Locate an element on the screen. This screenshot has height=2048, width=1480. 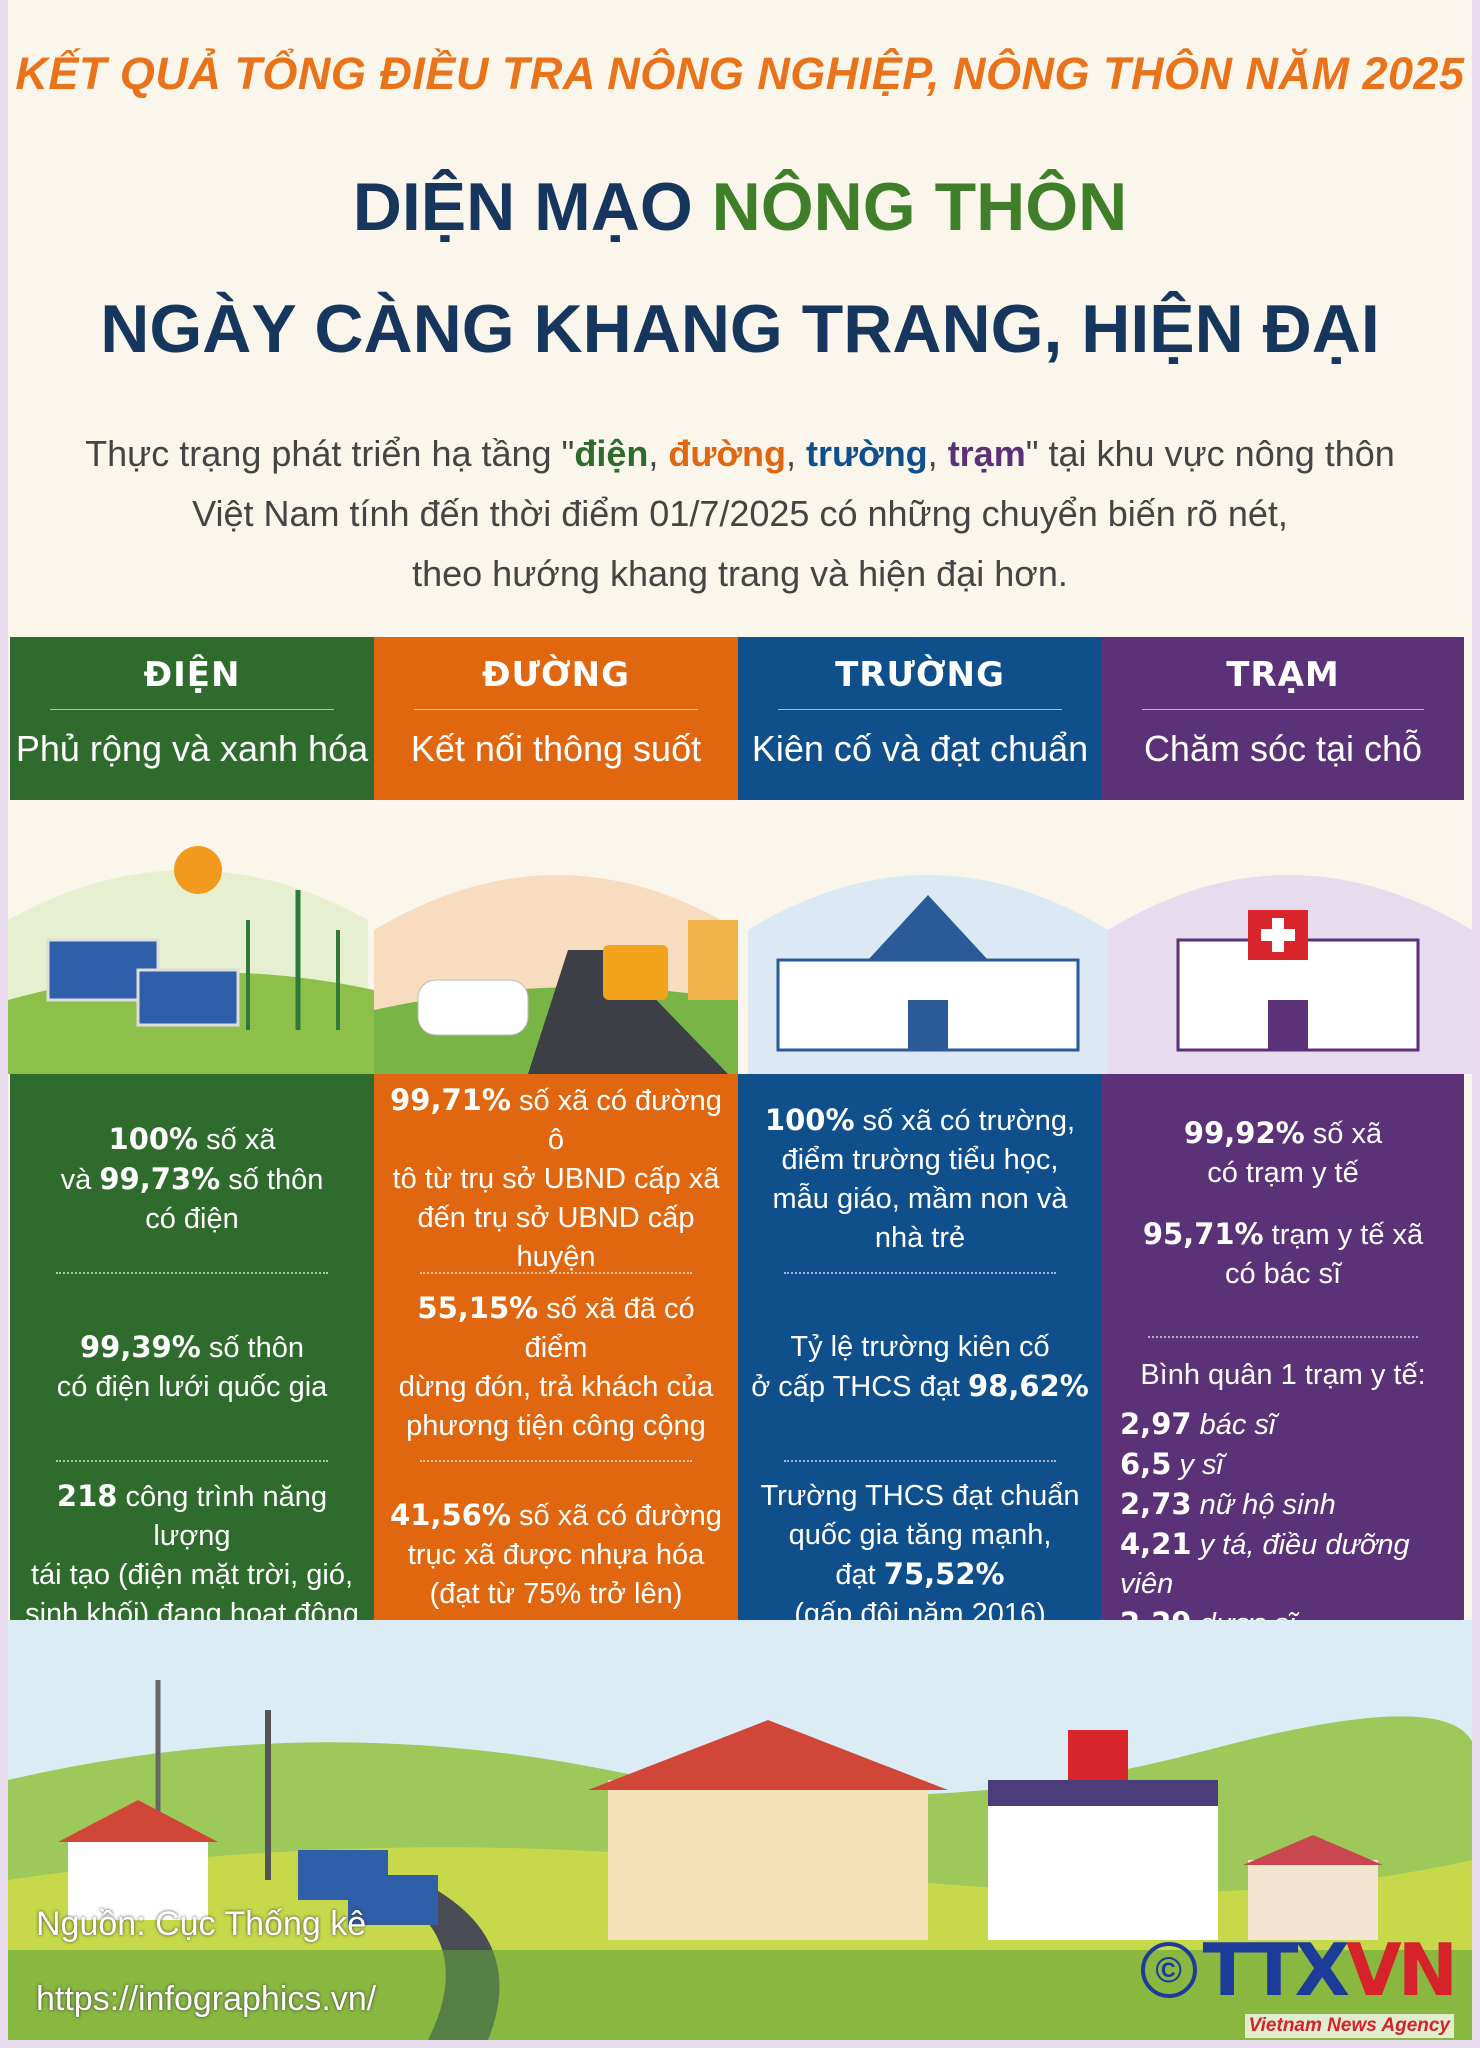
staff-item: 2,73 nữ hộ sinh is located at coordinates (1288, 1505).